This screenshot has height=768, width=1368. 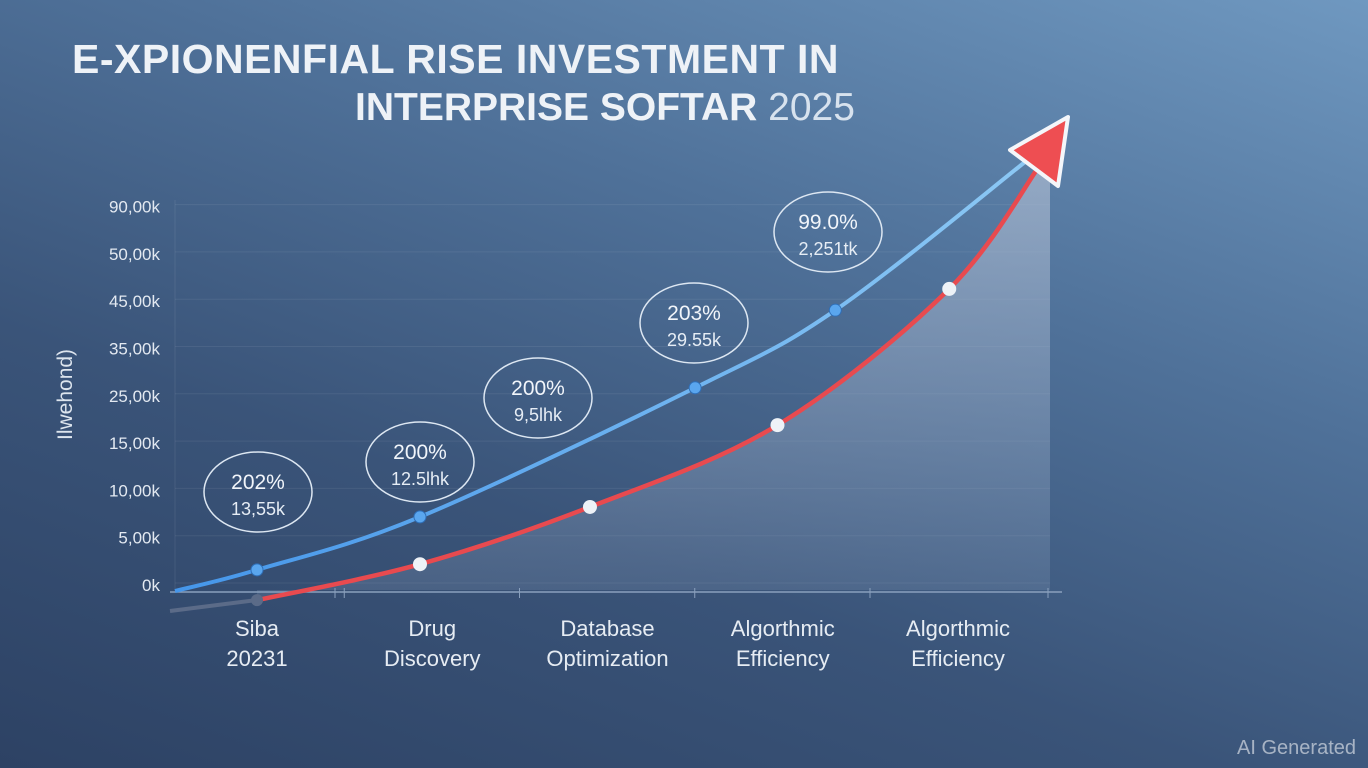 What do you see at coordinates (1039, 151) in the screenshot?
I see `arrow-head-icon` at bounding box center [1039, 151].